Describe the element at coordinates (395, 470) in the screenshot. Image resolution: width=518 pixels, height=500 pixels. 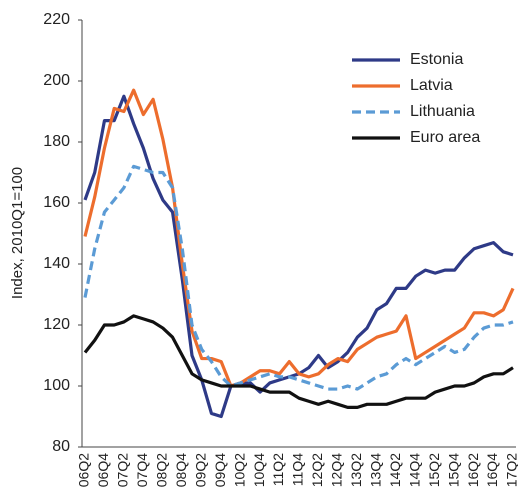
I see `x-tick-label: 14Q2` at that location.